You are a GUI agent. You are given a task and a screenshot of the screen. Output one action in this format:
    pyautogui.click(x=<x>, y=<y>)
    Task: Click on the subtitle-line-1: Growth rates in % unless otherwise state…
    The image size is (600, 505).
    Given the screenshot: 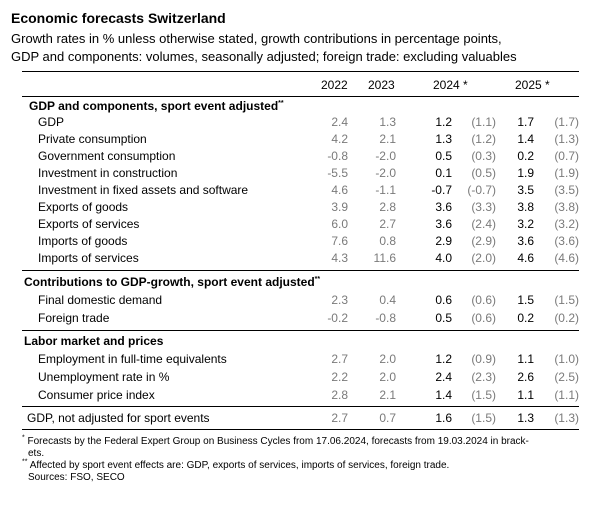 What is the action you would take?
    pyautogui.click(x=256, y=38)
    